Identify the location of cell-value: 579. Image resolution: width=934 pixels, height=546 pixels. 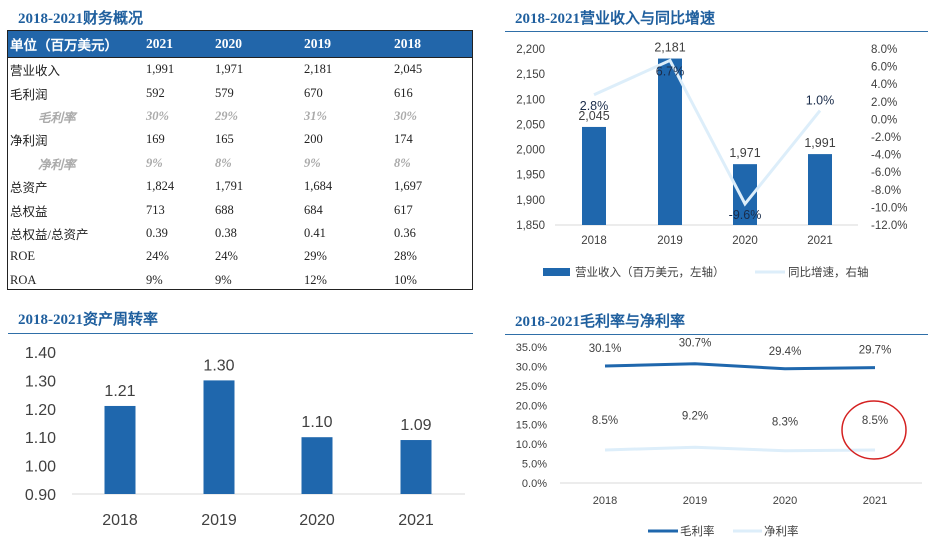
(224, 92).